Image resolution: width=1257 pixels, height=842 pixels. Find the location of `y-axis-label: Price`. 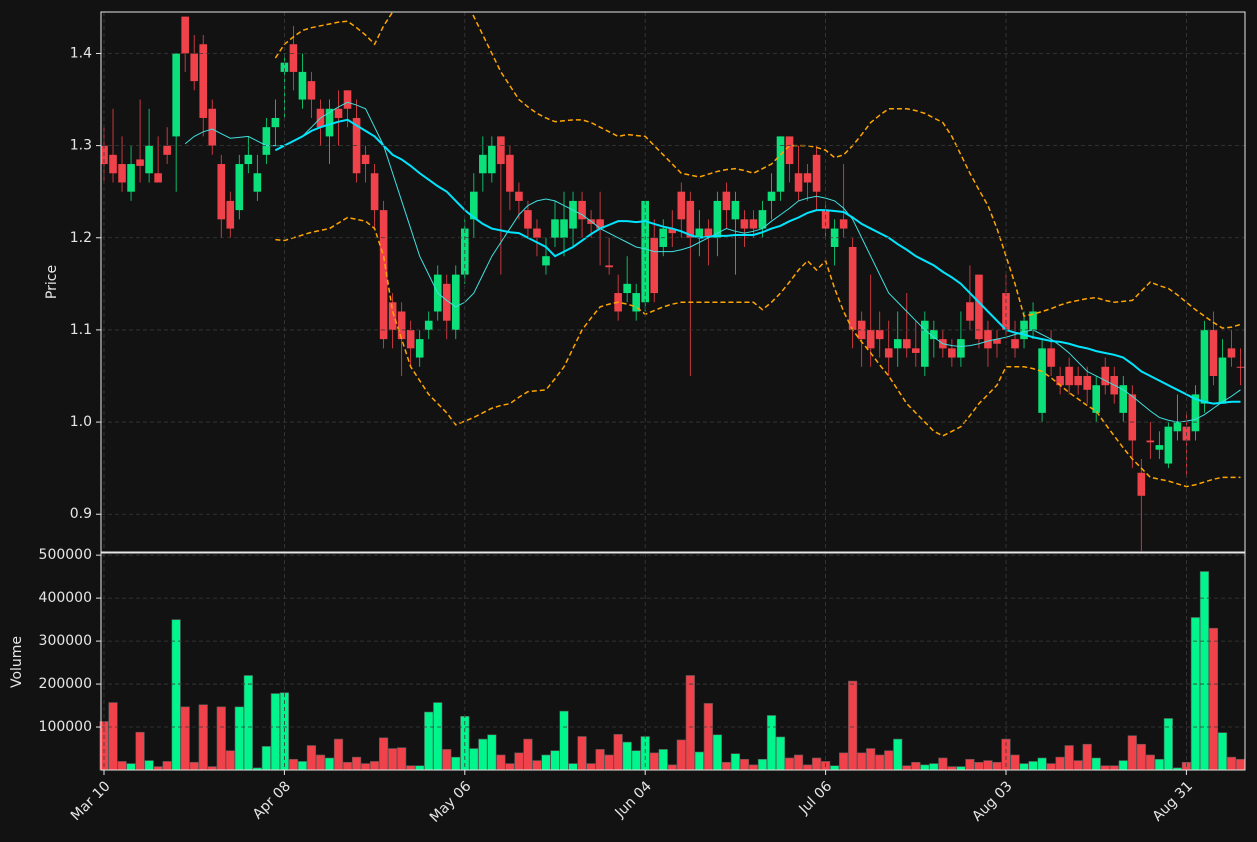

y-axis-label: Price is located at coordinates (52, 282).